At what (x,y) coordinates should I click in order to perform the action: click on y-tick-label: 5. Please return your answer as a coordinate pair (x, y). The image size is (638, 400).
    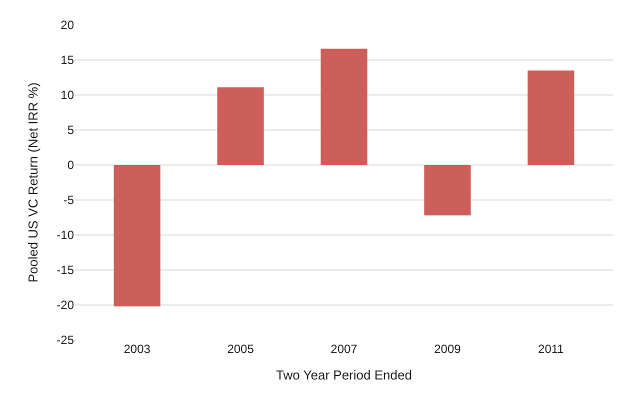
    Looking at the image, I should click on (70, 130).